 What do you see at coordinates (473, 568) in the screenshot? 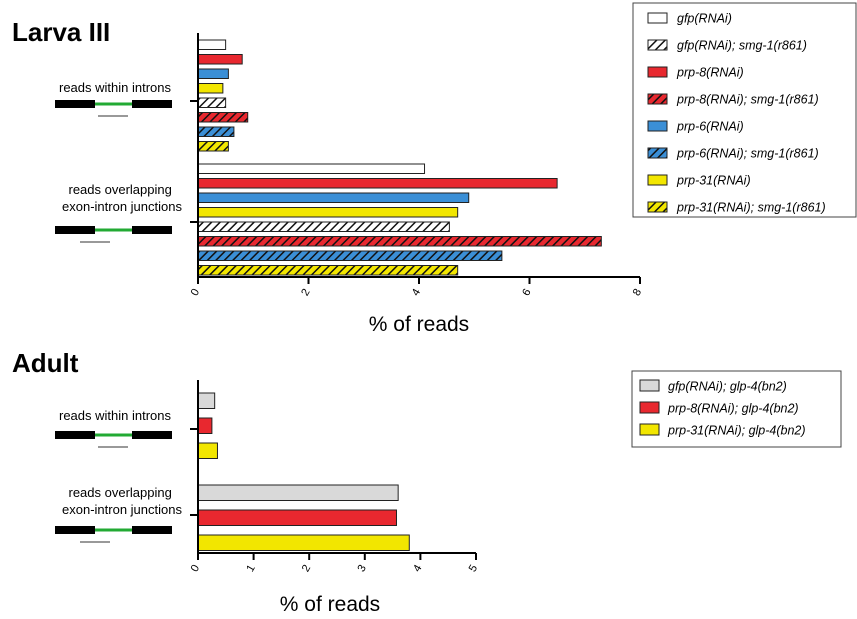
I see `x-tick-label: 5` at bounding box center [473, 568].